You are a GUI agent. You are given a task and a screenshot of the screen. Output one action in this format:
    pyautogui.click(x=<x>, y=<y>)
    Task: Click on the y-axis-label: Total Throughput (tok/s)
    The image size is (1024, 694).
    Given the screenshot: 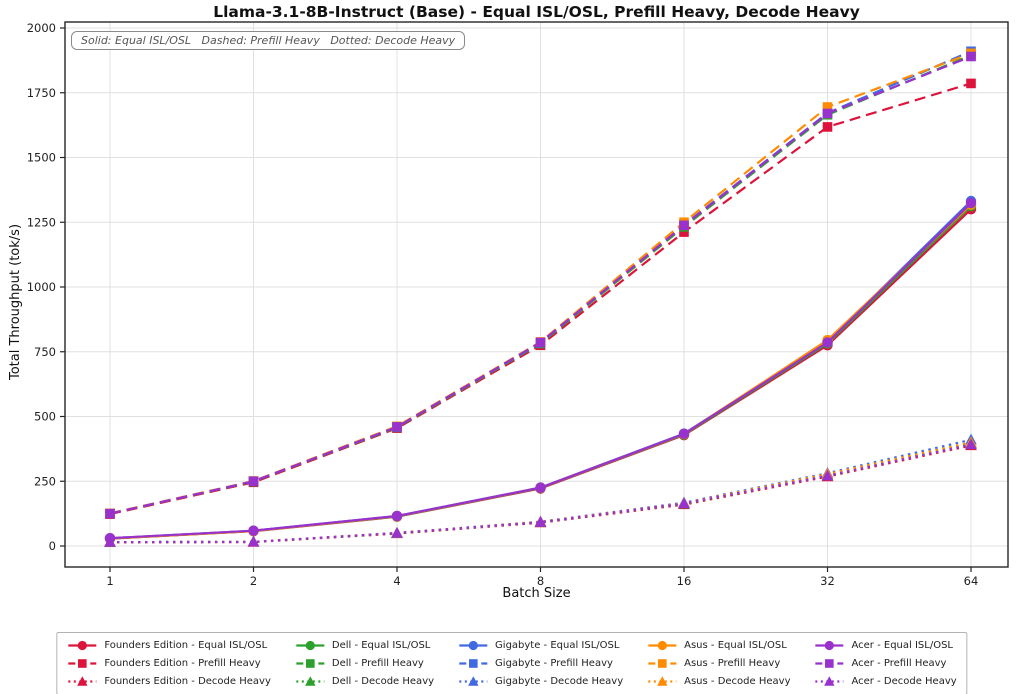 What is the action you would take?
    pyautogui.click(x=15, y=301)
    